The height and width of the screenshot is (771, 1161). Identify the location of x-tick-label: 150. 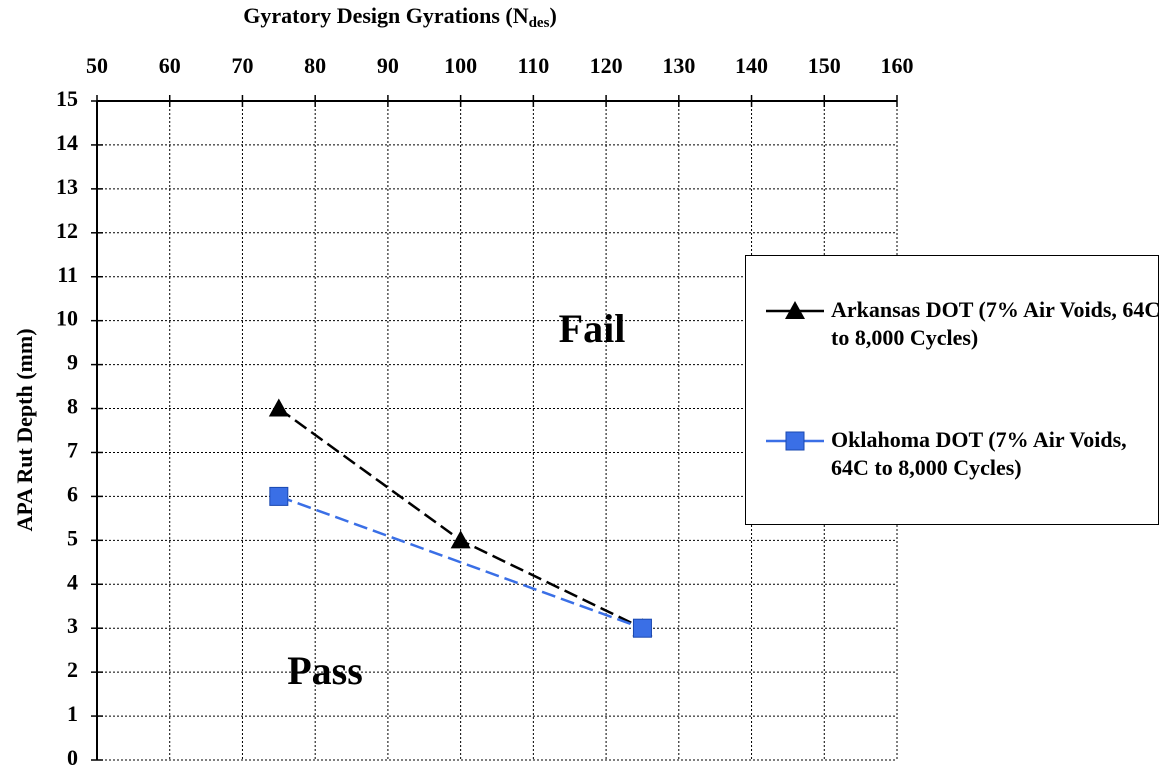
(824, 65).